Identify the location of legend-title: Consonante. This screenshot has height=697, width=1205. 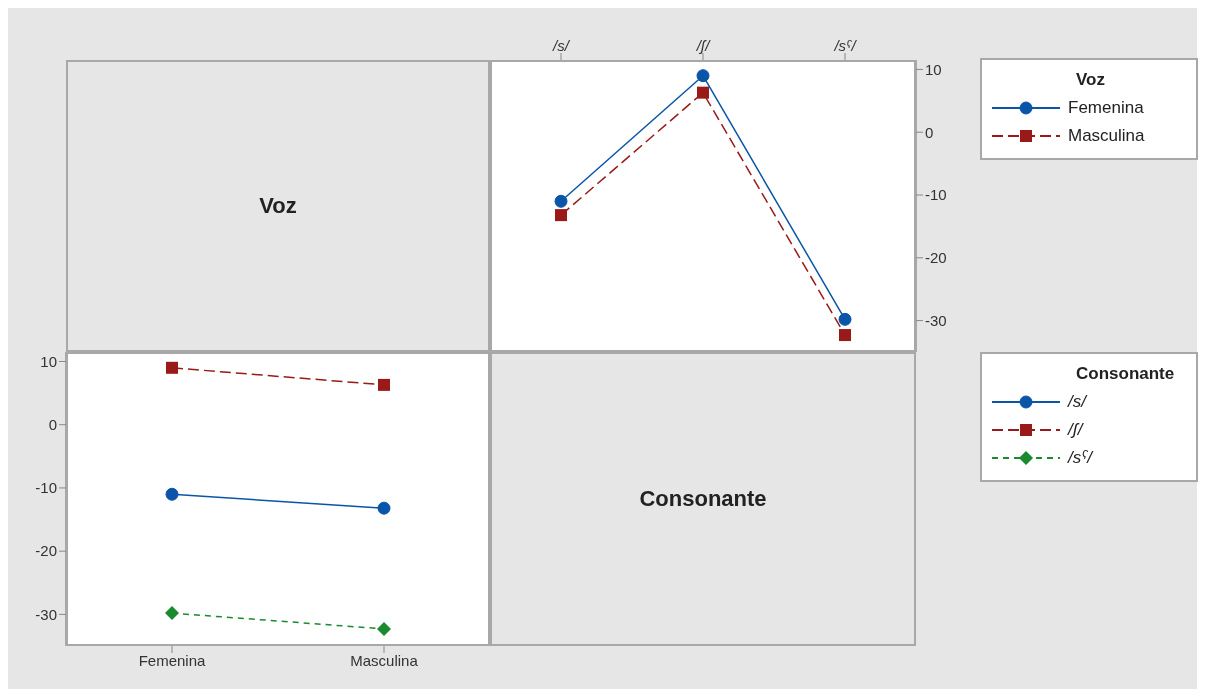
(1126, 374).